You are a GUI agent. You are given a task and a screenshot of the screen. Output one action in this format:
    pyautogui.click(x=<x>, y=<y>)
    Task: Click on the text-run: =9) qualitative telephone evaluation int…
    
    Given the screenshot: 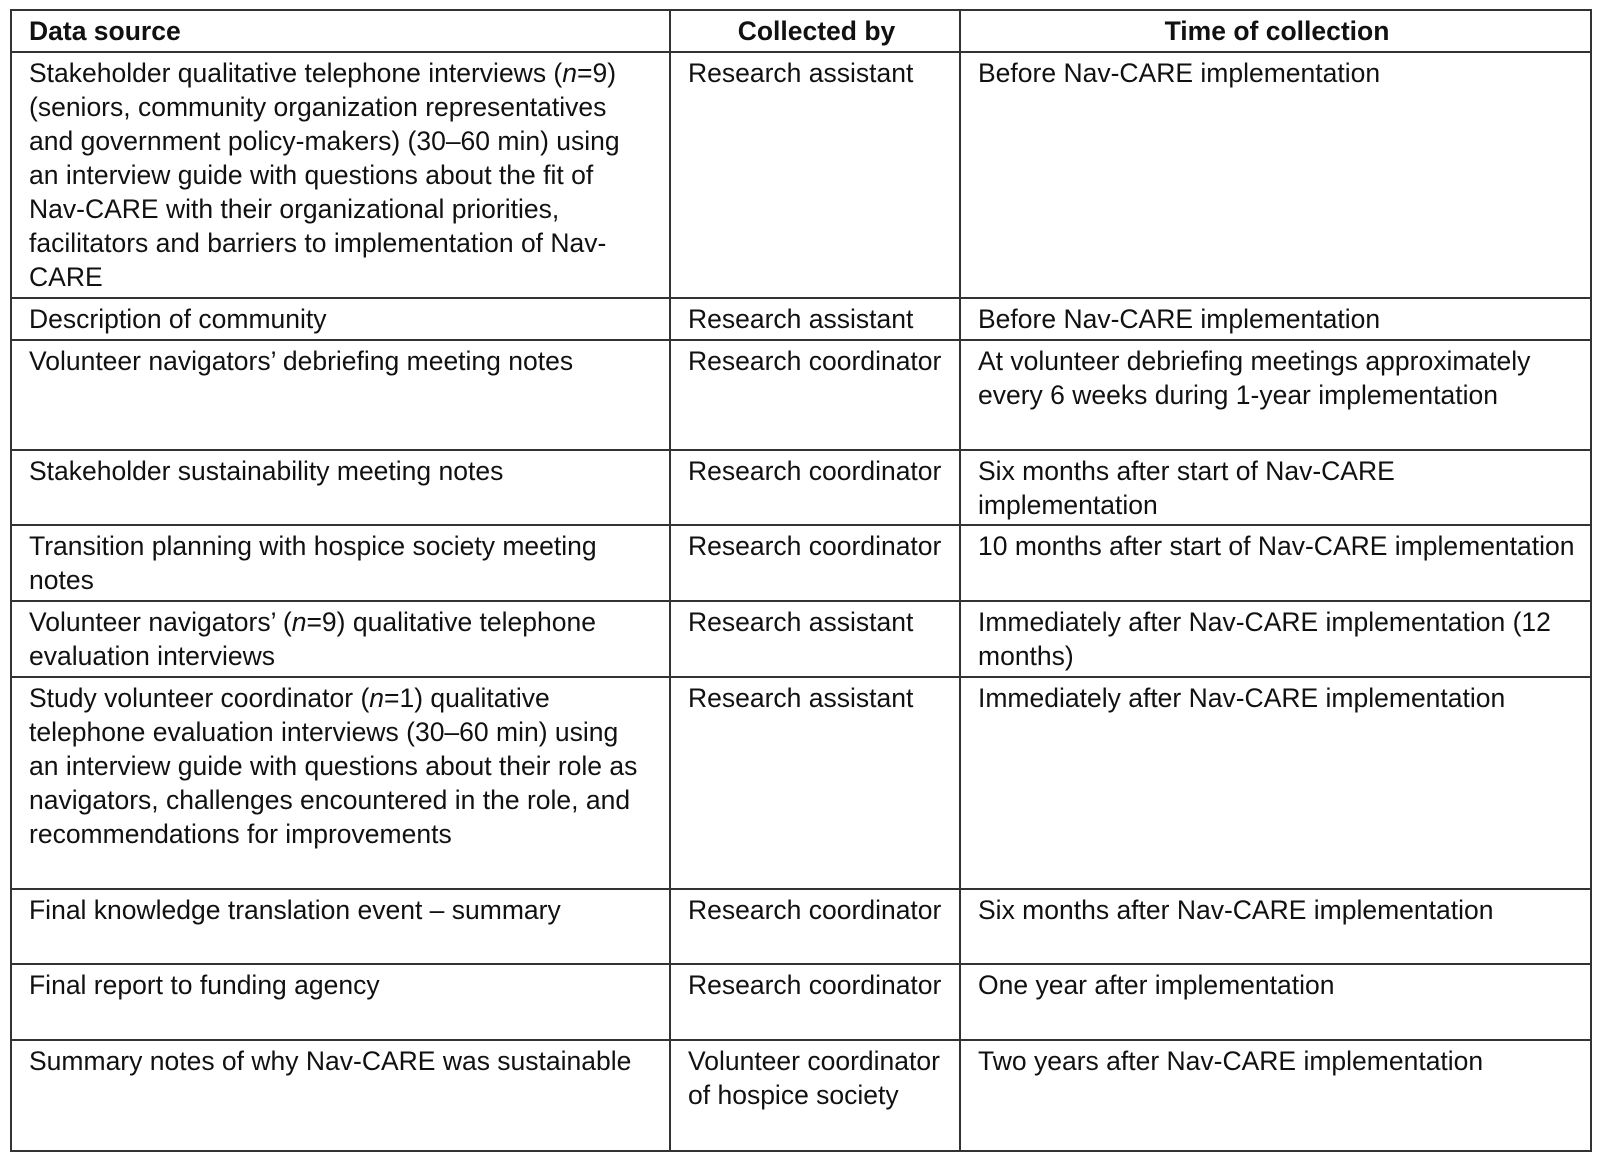 What is the action you would take?
    pyautogui.click(x=312, y=639)
    